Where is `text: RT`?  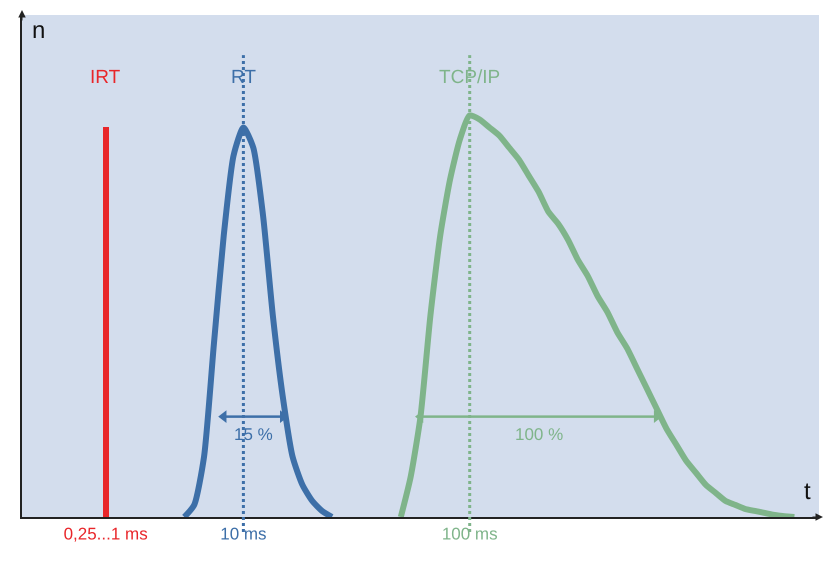
text: RT is located at coordinates (243, 77).